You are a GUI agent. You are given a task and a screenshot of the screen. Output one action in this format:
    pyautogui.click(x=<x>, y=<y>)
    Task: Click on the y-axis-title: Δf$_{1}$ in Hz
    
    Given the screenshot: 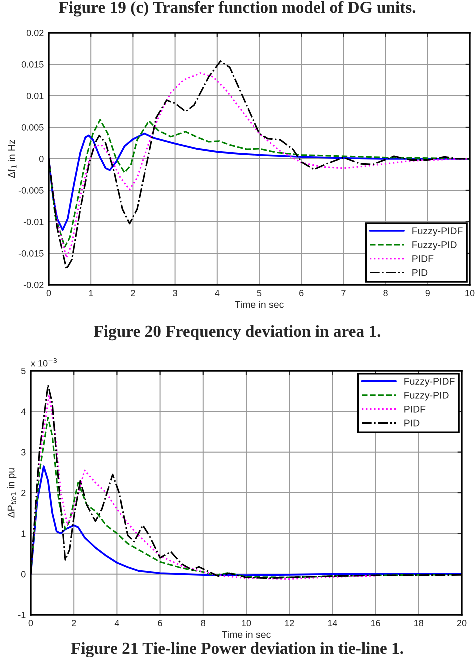 What is the action you would take?
    pyautogui.click(x=12, y=159)
    